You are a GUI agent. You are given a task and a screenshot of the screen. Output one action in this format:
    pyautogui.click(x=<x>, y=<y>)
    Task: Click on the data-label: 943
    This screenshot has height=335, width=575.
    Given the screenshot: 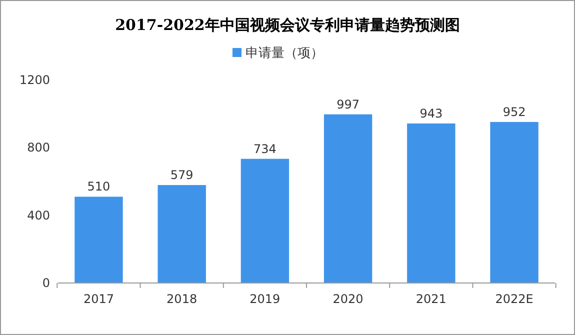 What is the action you would take?
    pyautogui.click(x=431, y=113)
    